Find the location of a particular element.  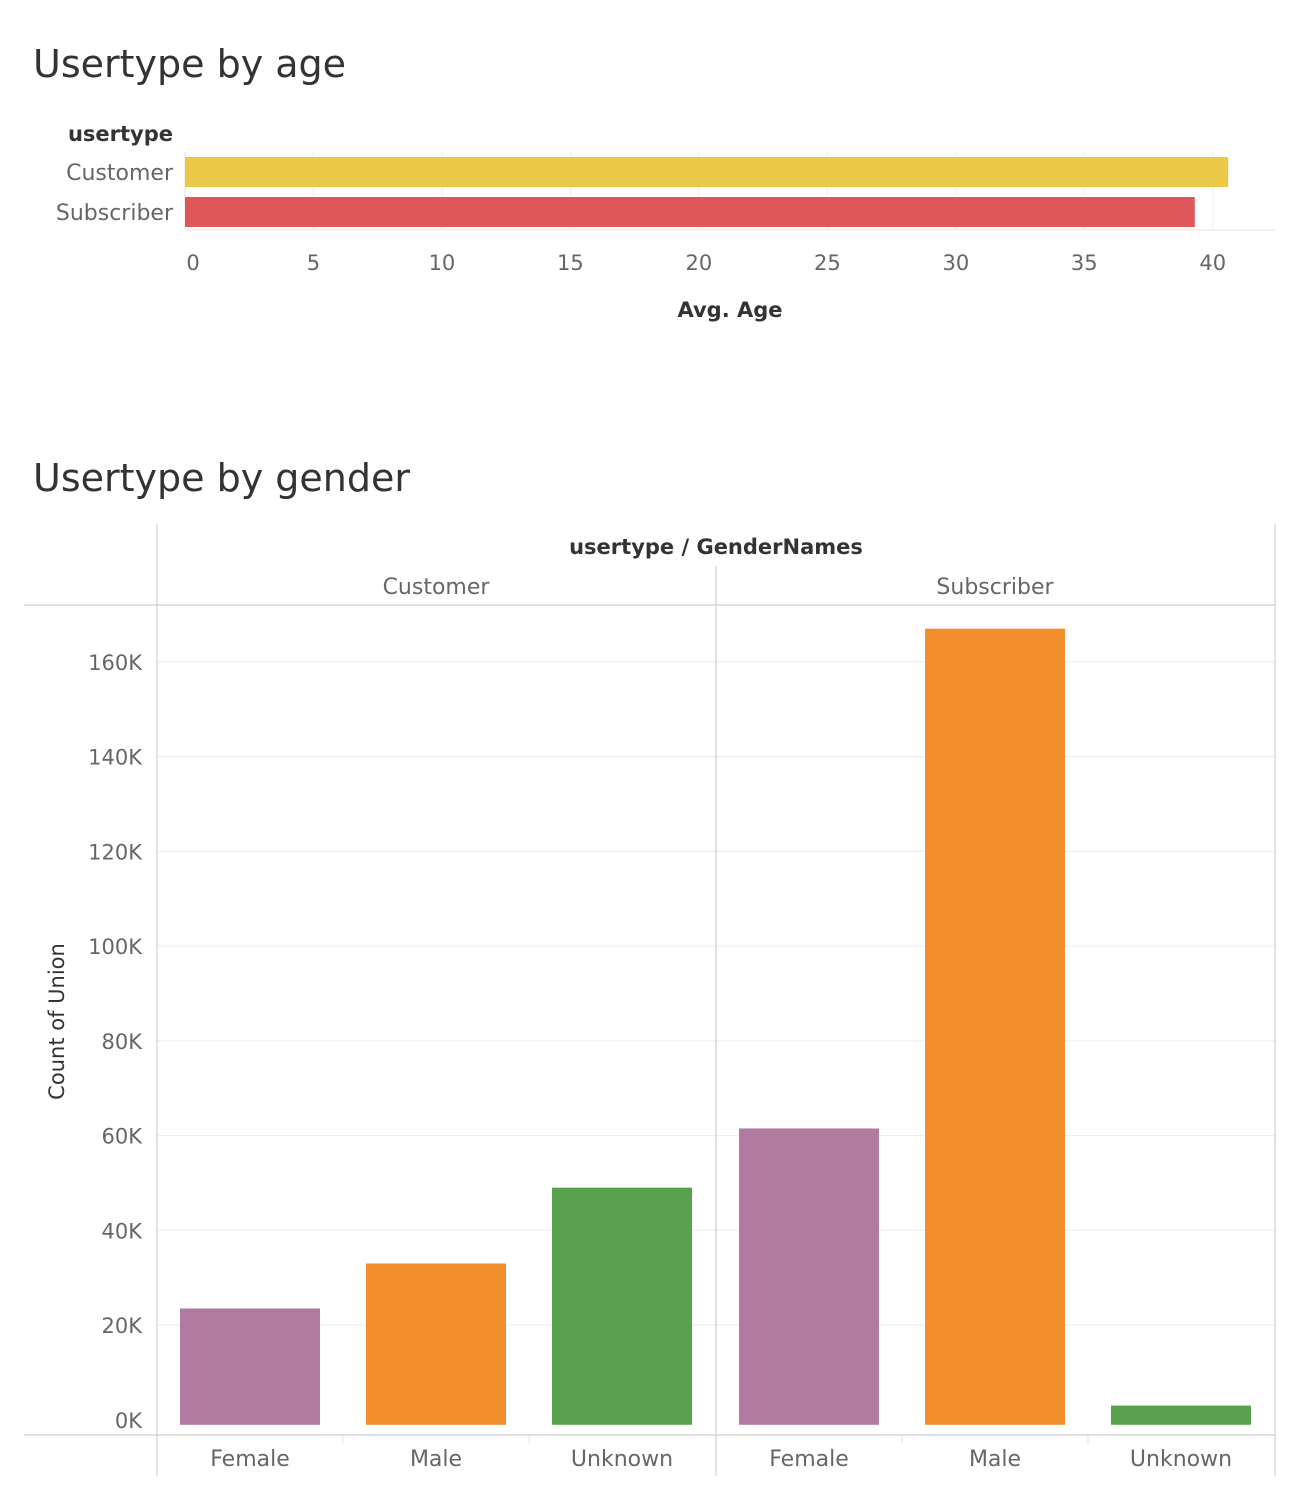

x-tick-label-30: 30 is located at coordinates (955, 263).